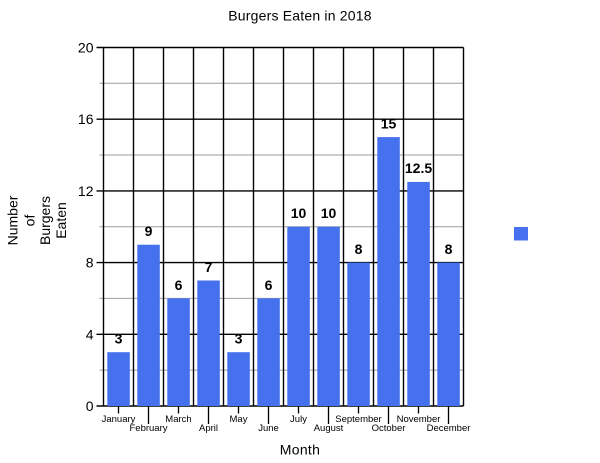  Describe the element at coordinates (268, 428) in the screenshot. I see `svg-text: June` at that location.